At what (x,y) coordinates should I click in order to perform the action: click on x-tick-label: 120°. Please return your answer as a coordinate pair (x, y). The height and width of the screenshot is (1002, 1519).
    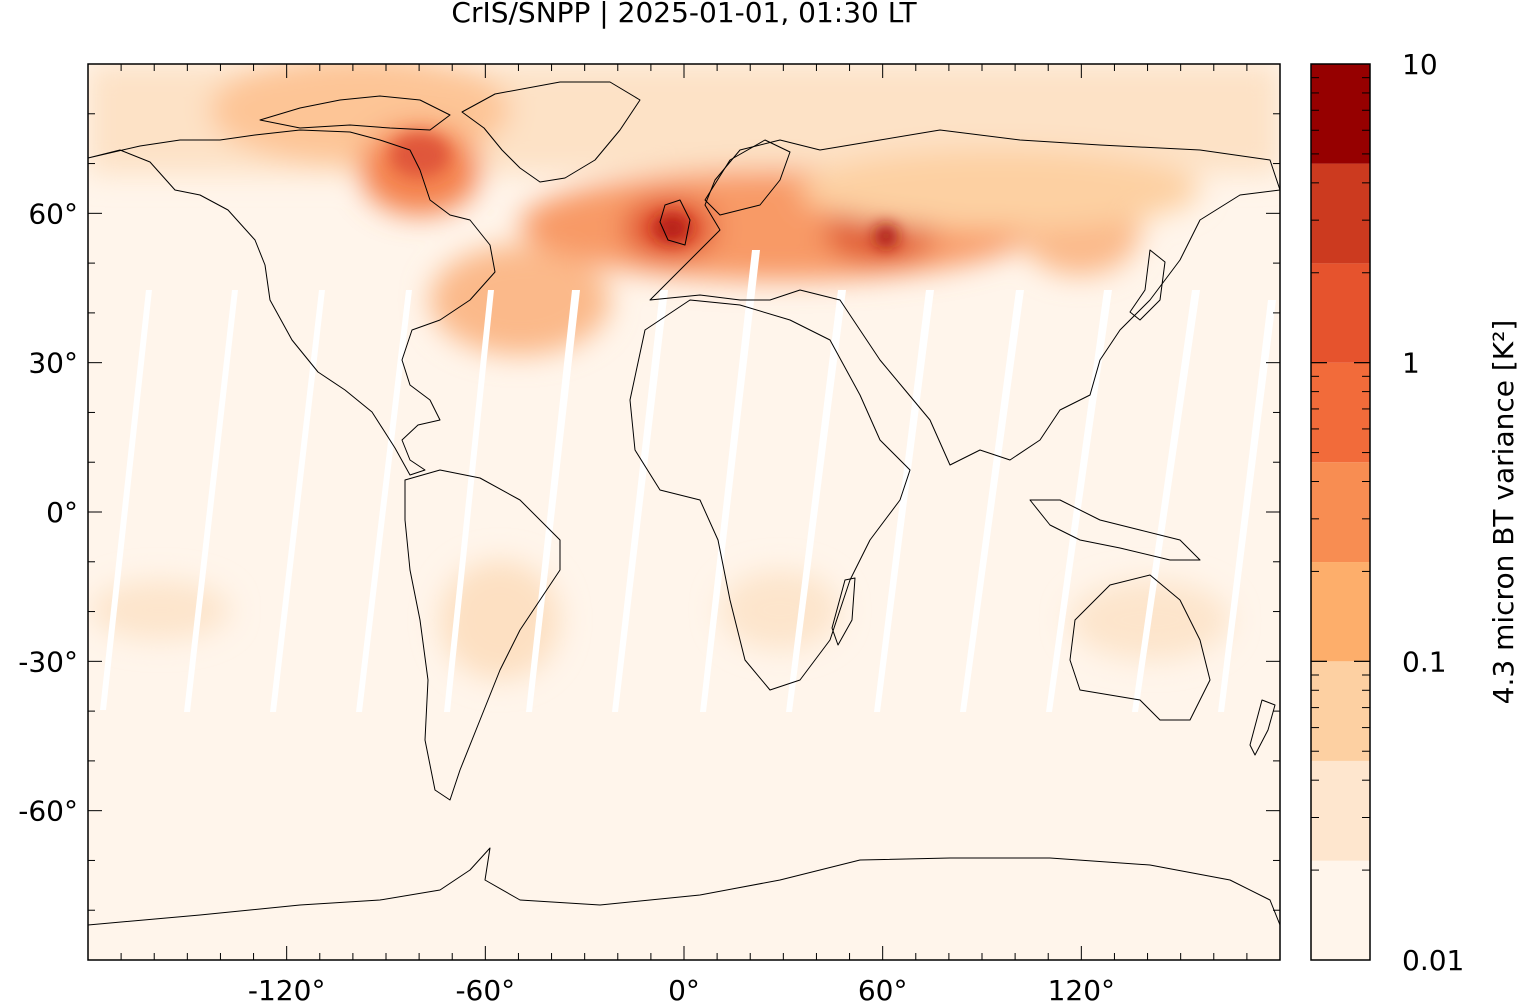
    Looking at the image, I should click on (1081, 988).